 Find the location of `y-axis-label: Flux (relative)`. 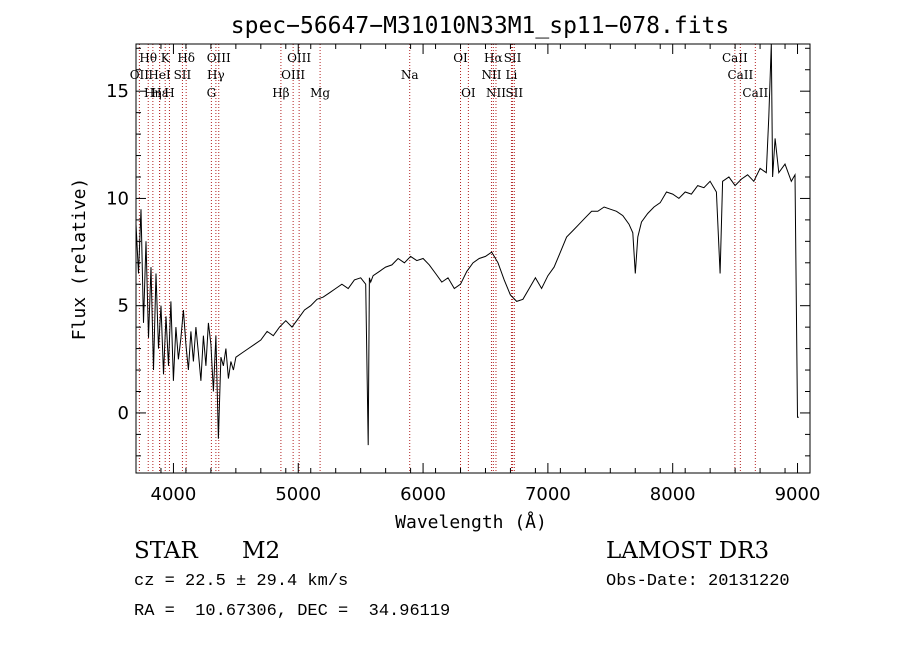

y-axis-label: Flux (relative) is located at coordinates (79, 259).